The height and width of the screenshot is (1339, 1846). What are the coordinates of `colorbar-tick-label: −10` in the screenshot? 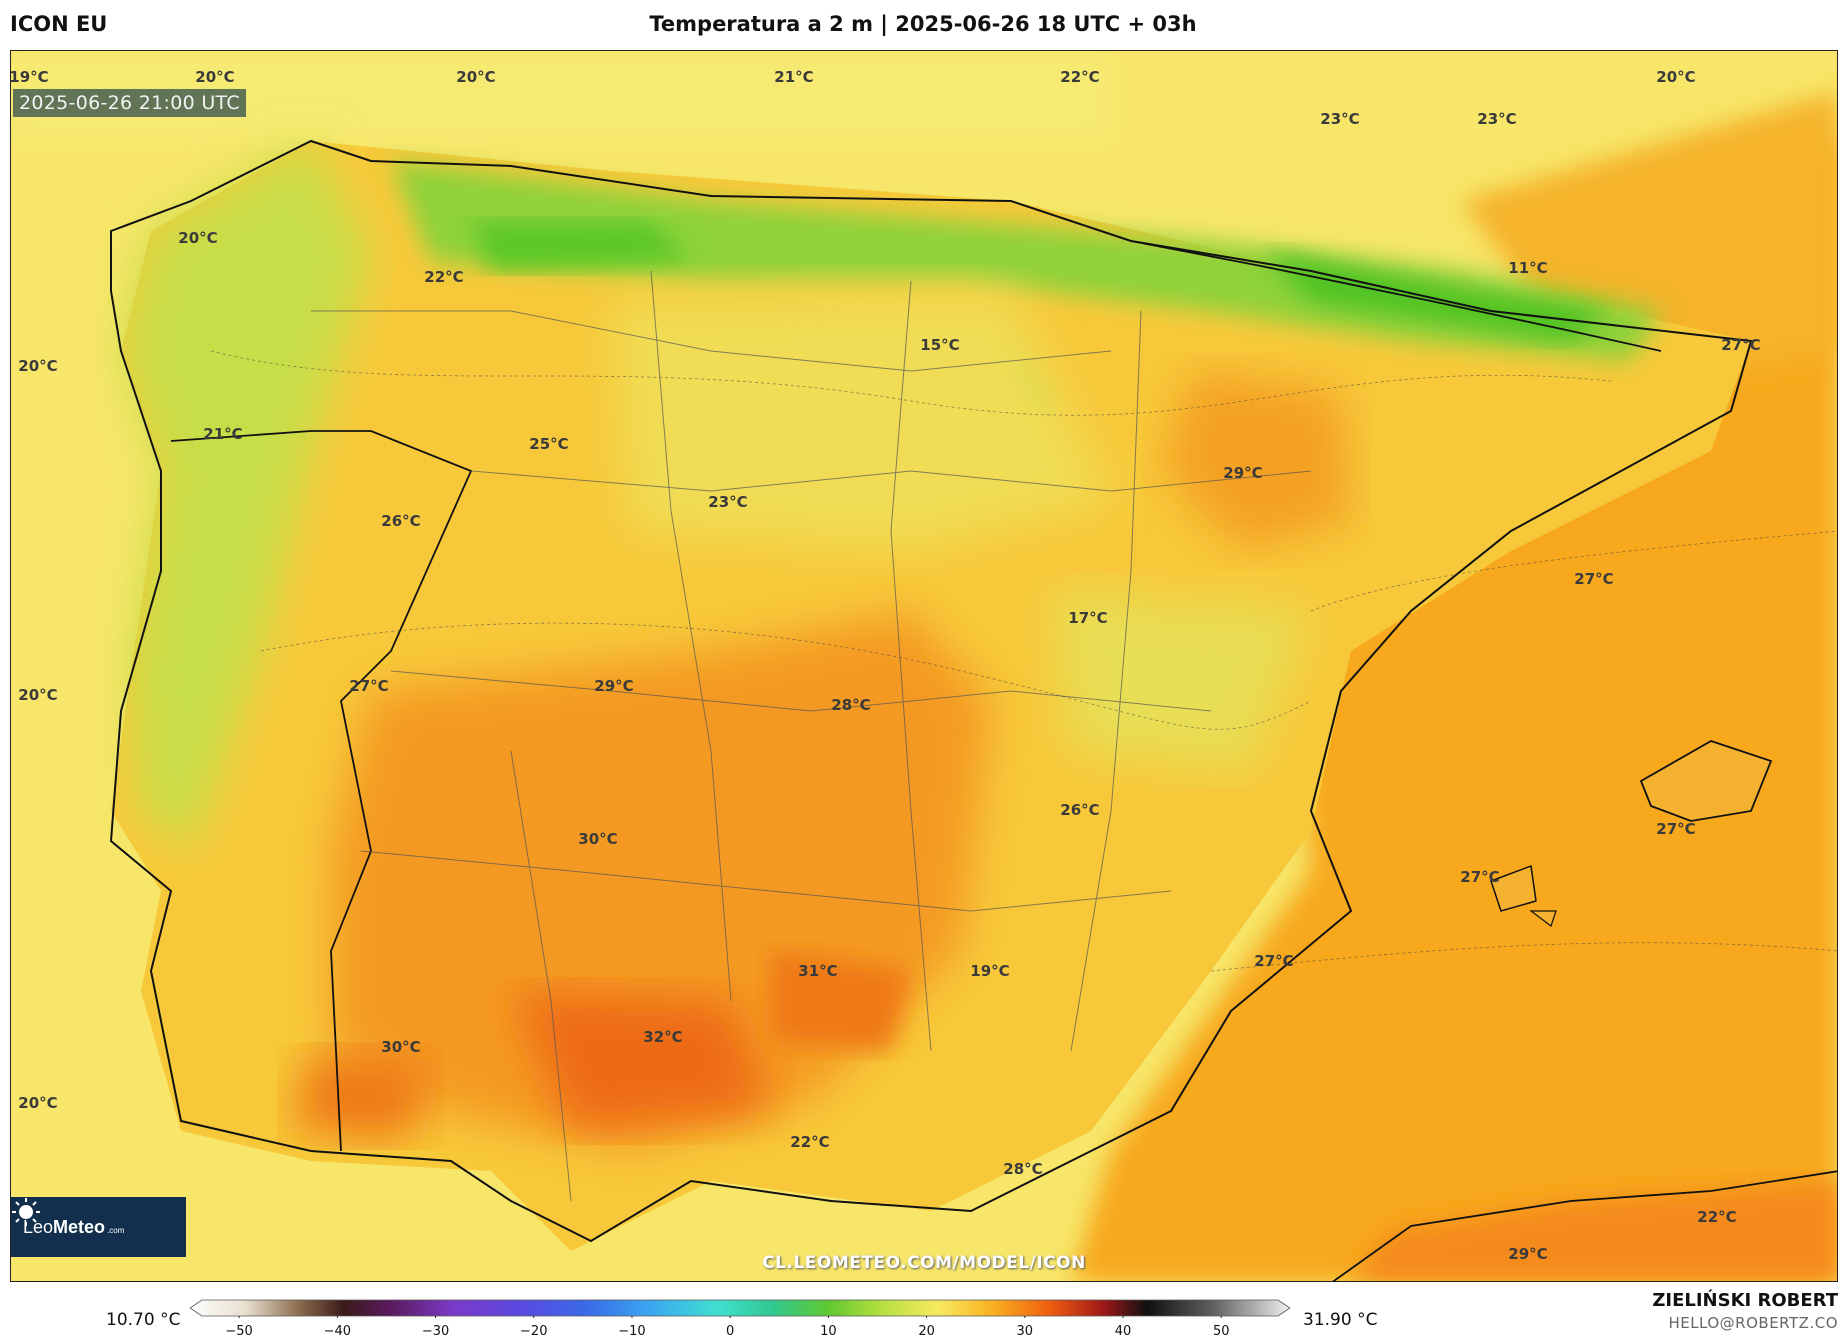 It's located at (632, 1331).